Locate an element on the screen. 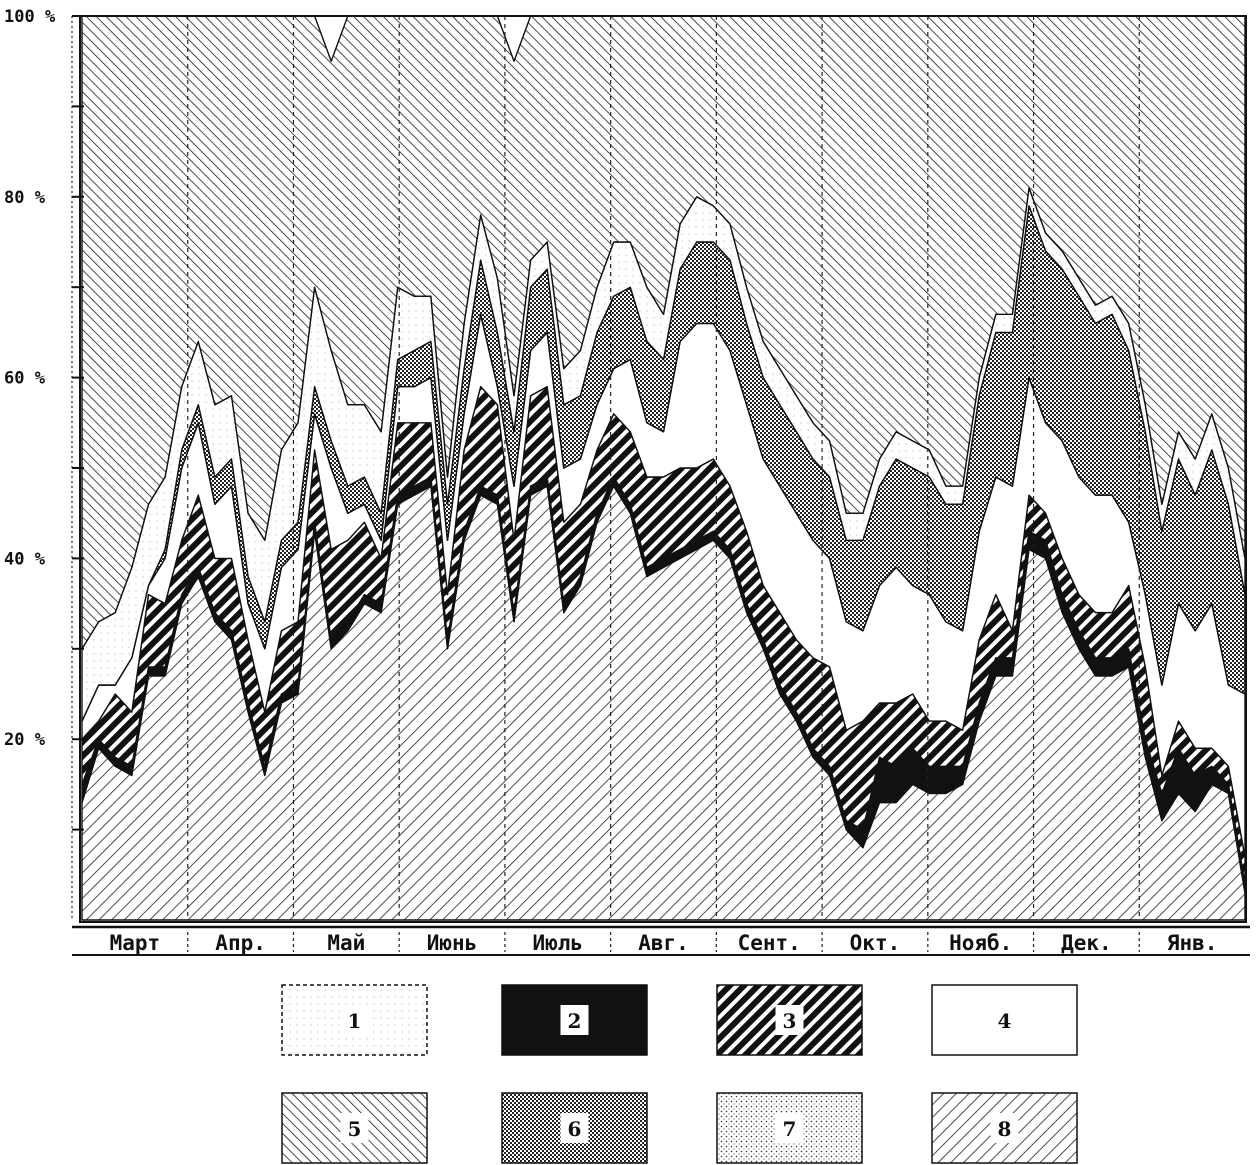  legend-label: 5 is located at coordinates (355, 1129).